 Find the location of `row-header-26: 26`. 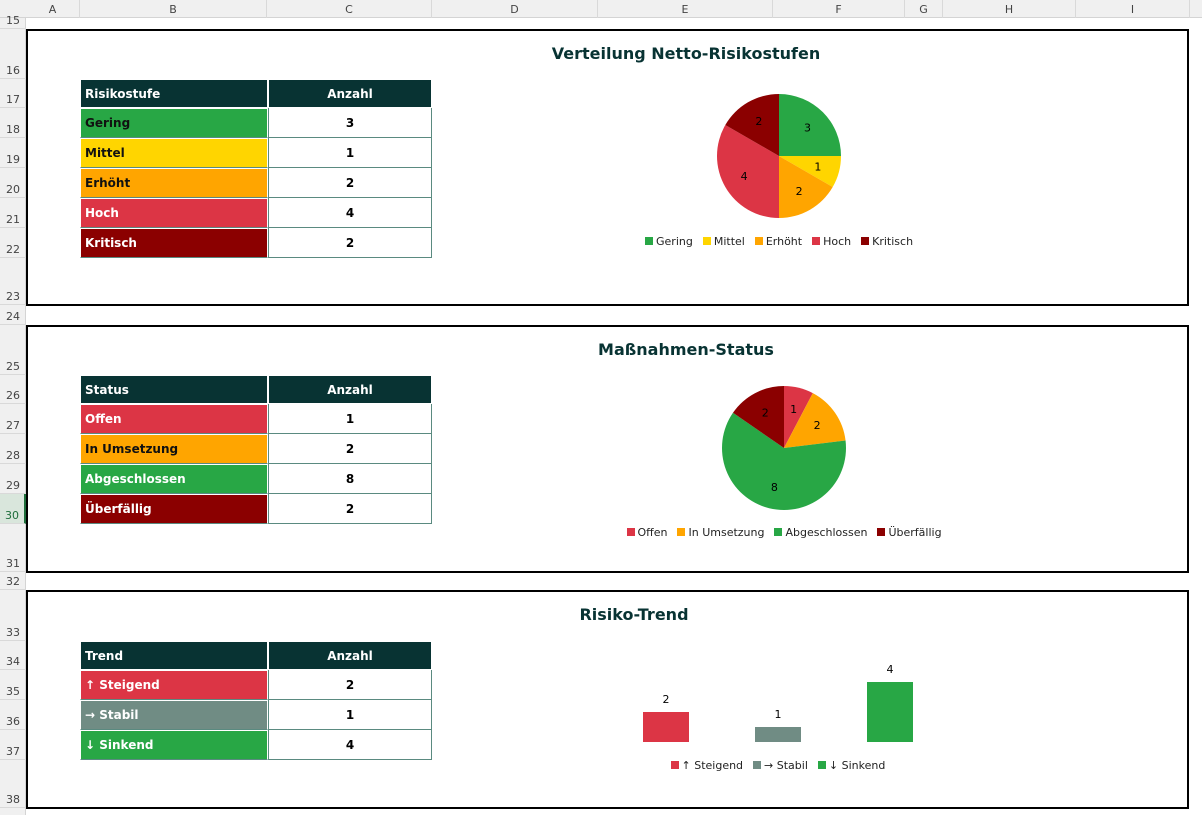

row-header-26: 26 is located at coordinates (13, 389).